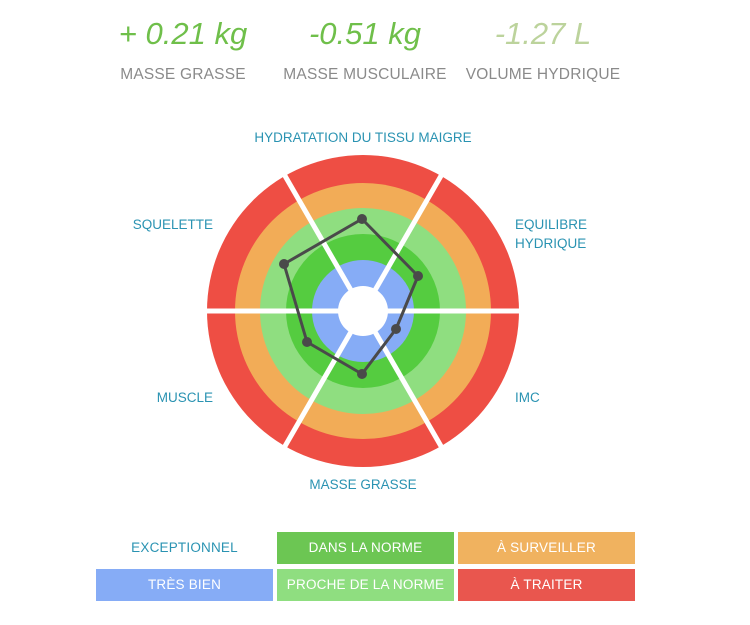  Describe the element at coordinates (362, 484) in the screenshot. I see `axis-label-masse-grasse: MASSE GRASSE` at that location.